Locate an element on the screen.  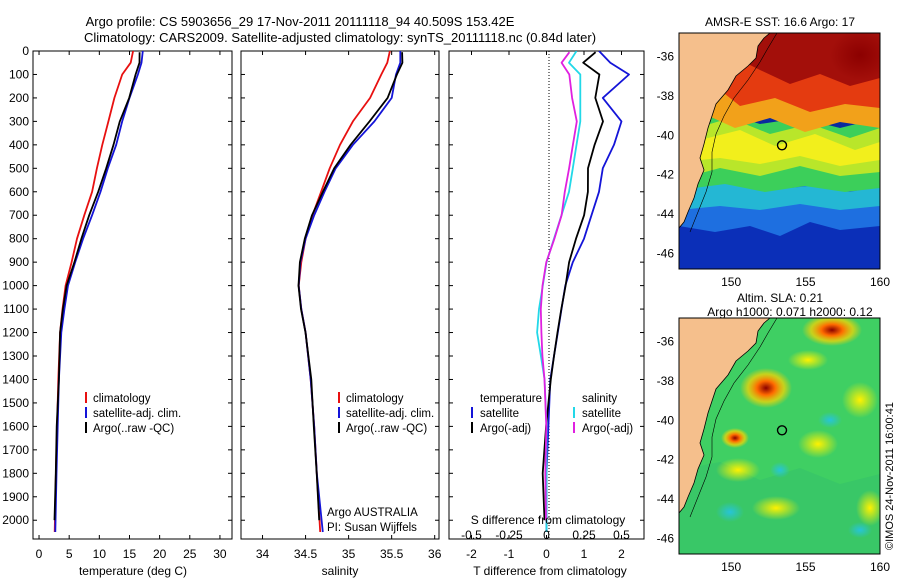
y-tick-label: 1600 is located at coordinates (15, 426).